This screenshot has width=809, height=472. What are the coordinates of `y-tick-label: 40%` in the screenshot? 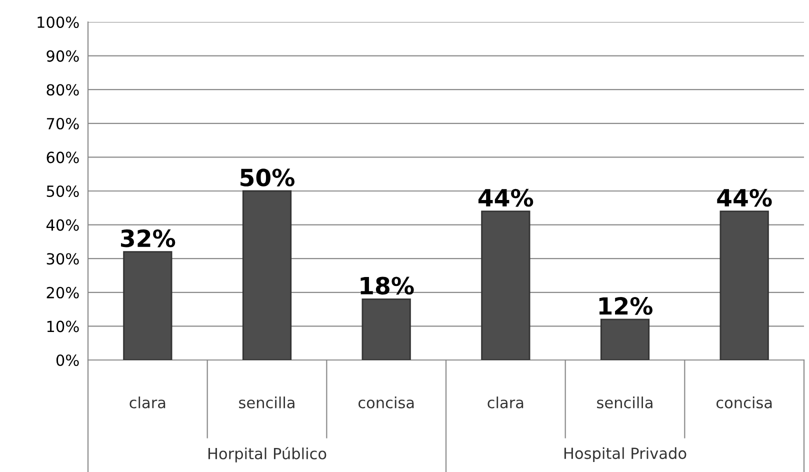 It's located at (62, 225).